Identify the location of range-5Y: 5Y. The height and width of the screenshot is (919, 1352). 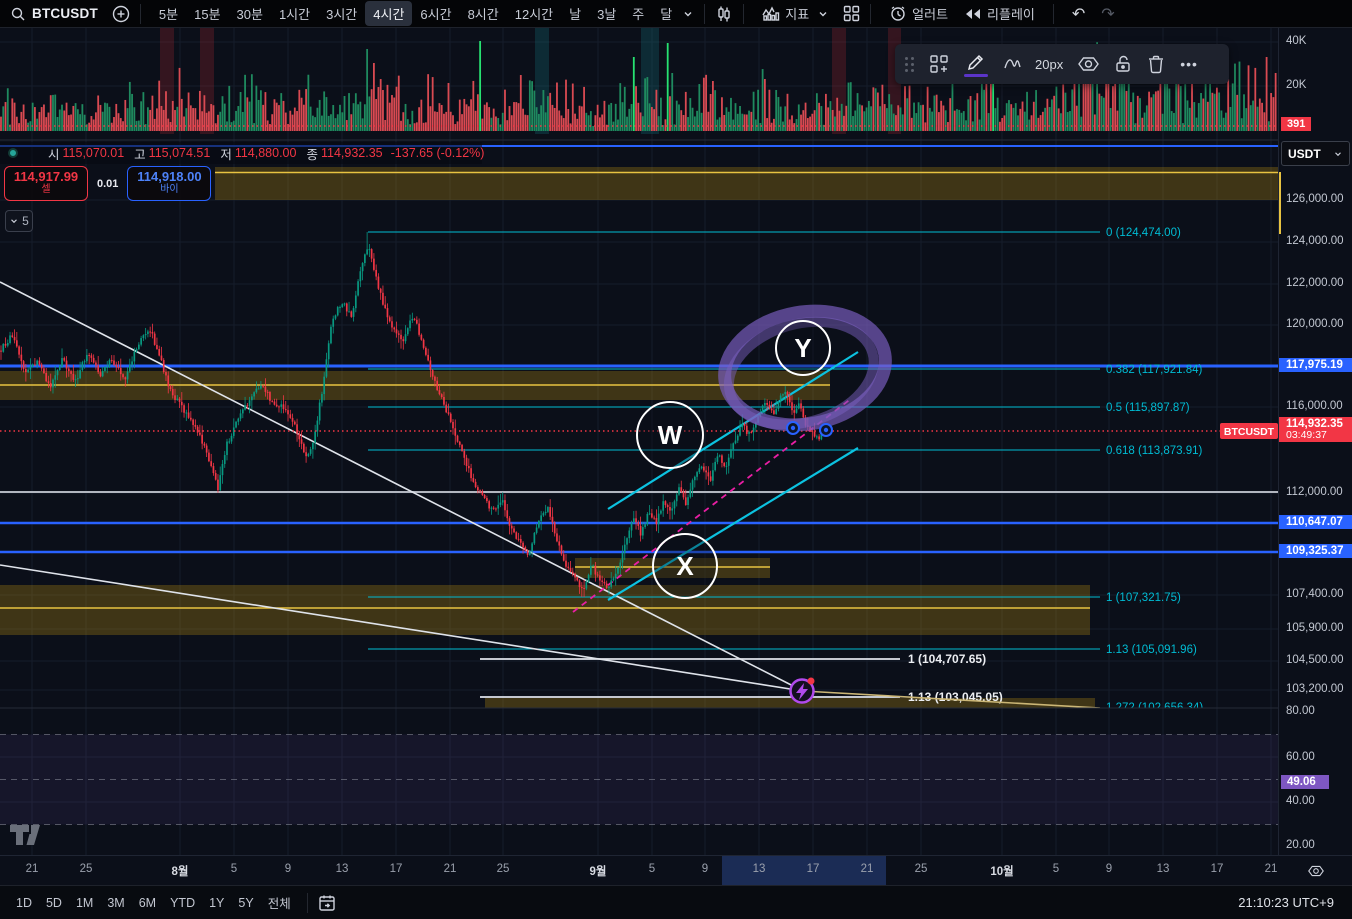
(245, 902).